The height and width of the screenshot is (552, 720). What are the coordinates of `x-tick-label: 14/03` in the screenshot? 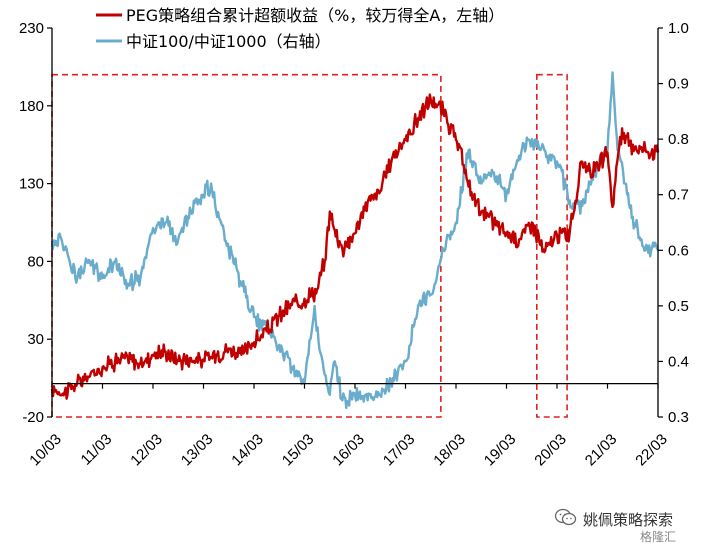 It's located at (247, 450).